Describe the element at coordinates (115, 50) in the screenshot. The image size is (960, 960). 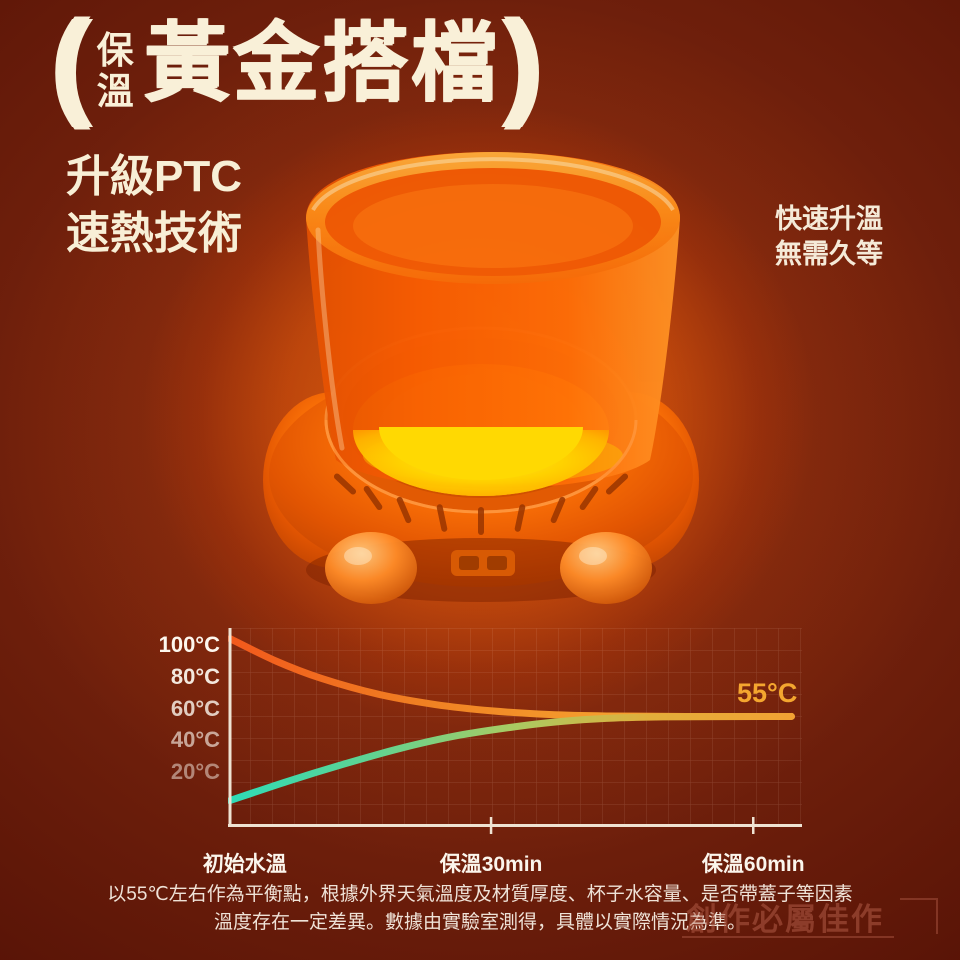
I see `title-stacked-char-top: 保` at that location.